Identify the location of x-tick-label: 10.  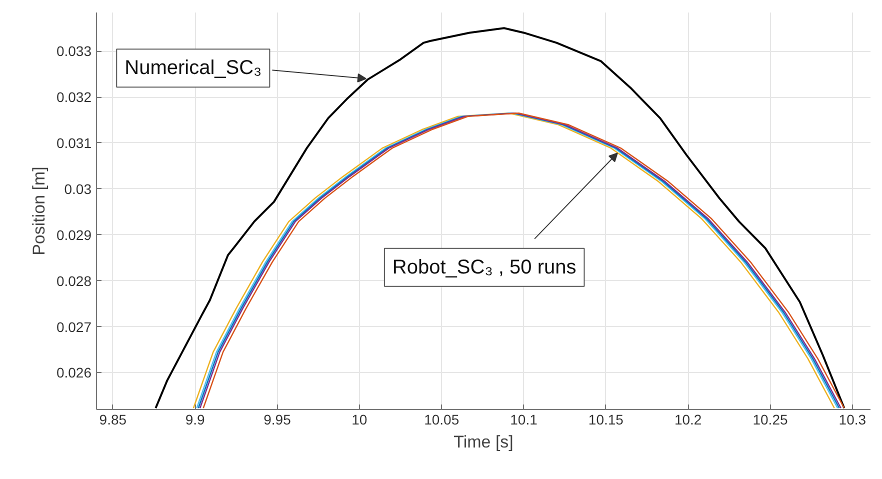
(360, 420).